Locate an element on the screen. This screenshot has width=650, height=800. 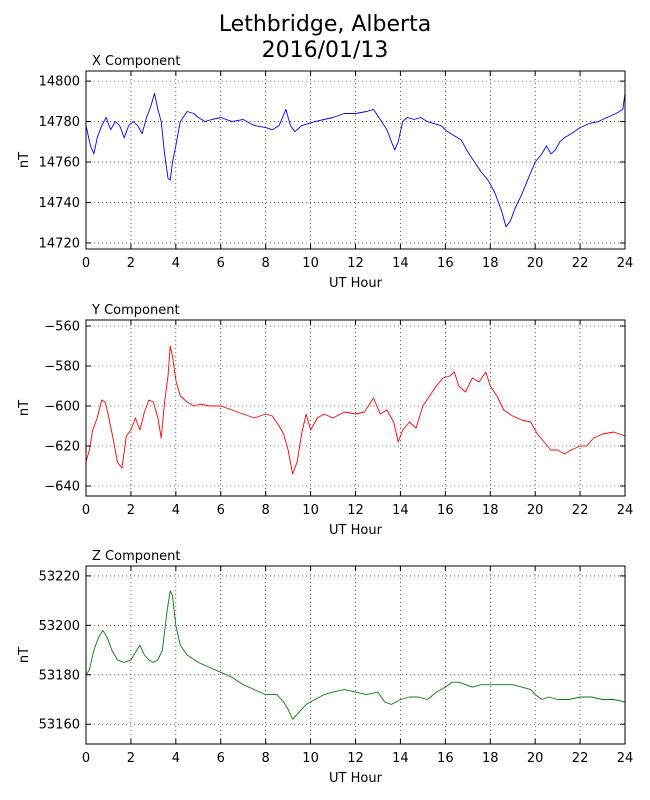
y-xtick-label: 6 is located at coordinates (221, 510).